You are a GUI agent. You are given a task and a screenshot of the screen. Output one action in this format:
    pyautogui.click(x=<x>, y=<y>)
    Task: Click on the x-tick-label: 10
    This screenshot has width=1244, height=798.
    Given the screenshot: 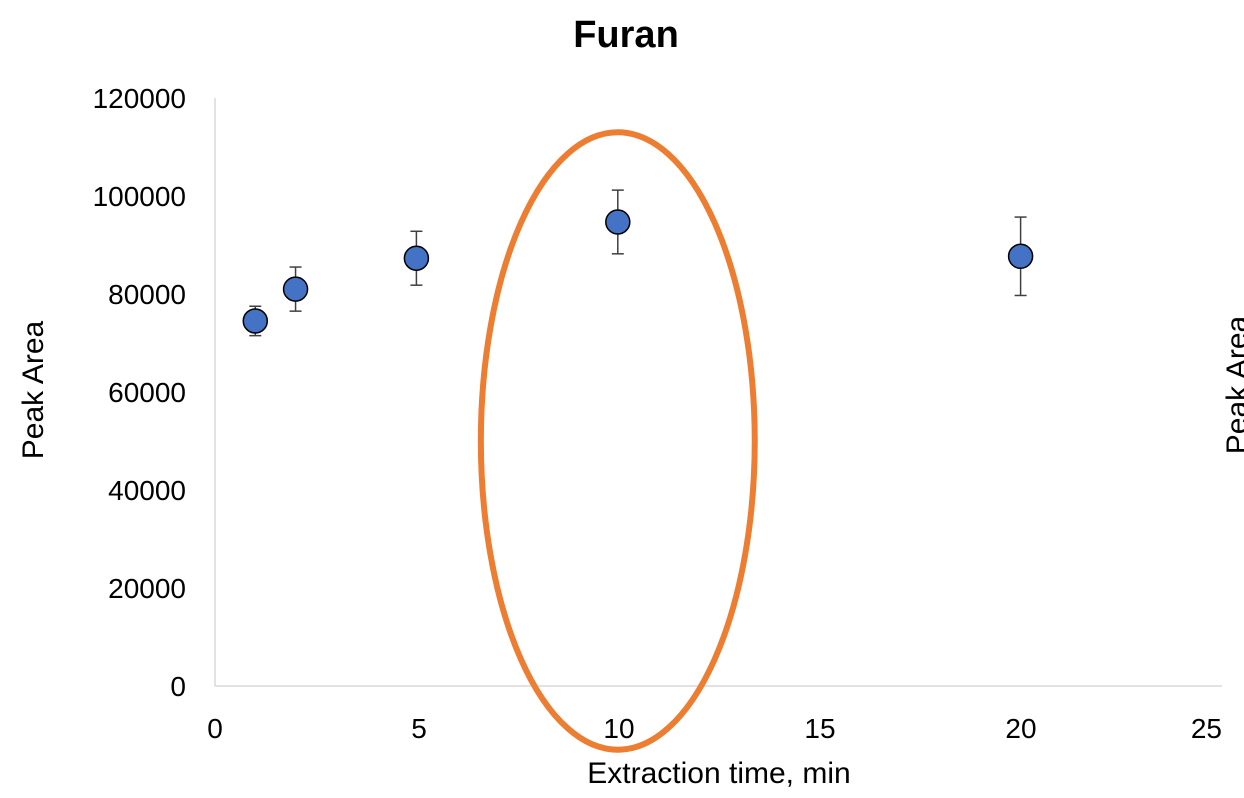 What is the action you would take?
    pyautogui.click(x=618, y=728)
    